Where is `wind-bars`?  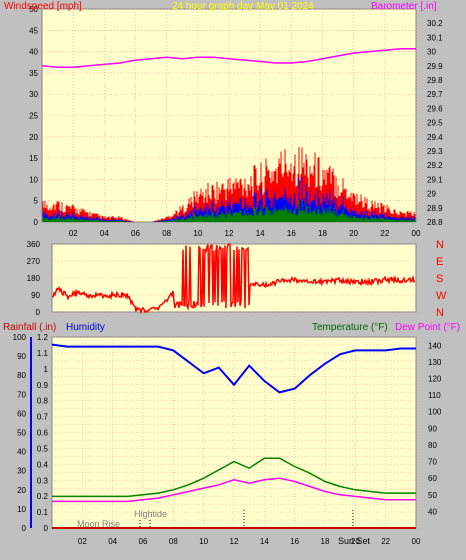
wind-bars is located at coordinates (229, 184).